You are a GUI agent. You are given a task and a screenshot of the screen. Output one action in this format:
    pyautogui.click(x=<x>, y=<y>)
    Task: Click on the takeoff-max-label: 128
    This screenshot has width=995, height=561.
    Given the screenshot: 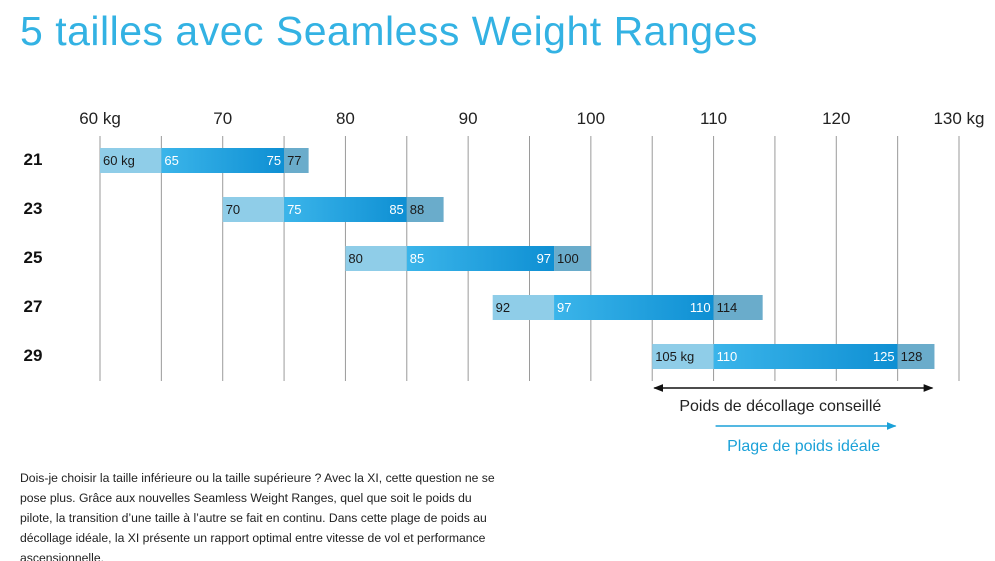 What is the action you would take?
    pyautogui.click(x=912, y=356)
    